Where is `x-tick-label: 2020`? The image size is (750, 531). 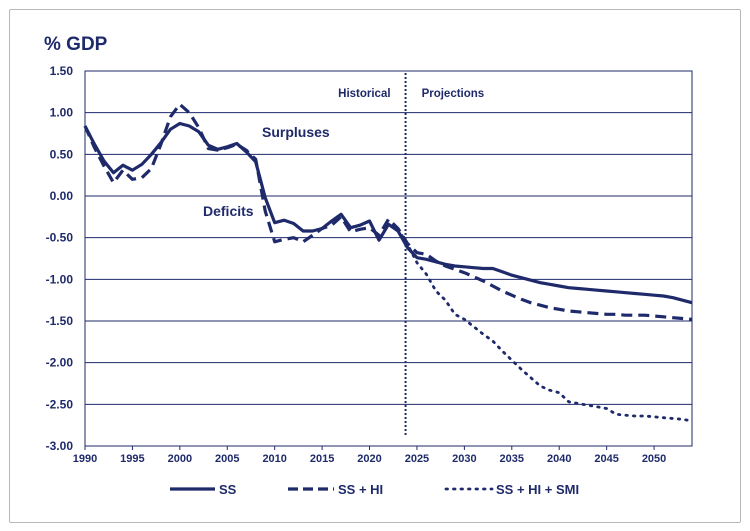
x-tick-label: 2020 is located at coordinates (369, 459).